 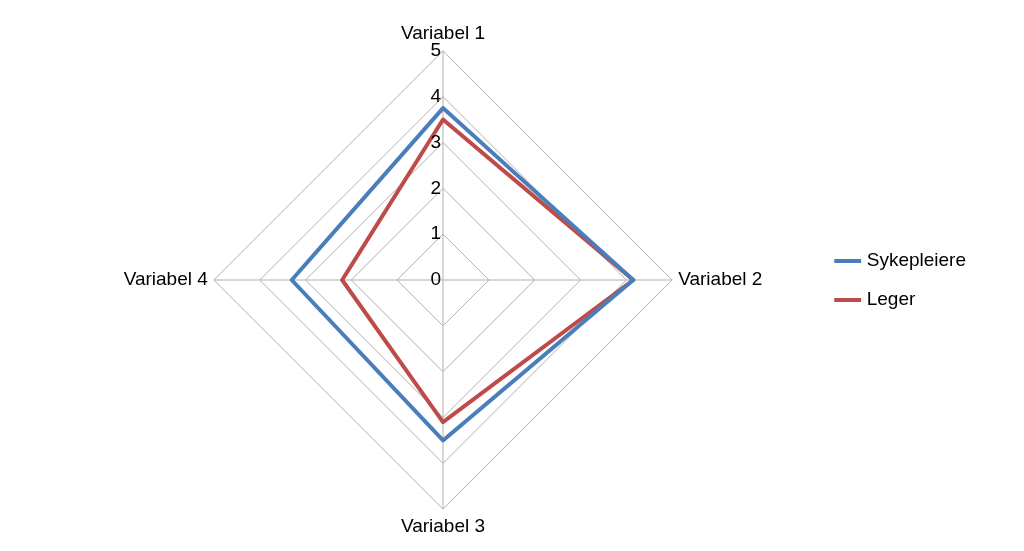 What do you see at coordinates (436, 95) in the screenshot?
I see `y-tick-label: 4` at bounding box center [436, 95].